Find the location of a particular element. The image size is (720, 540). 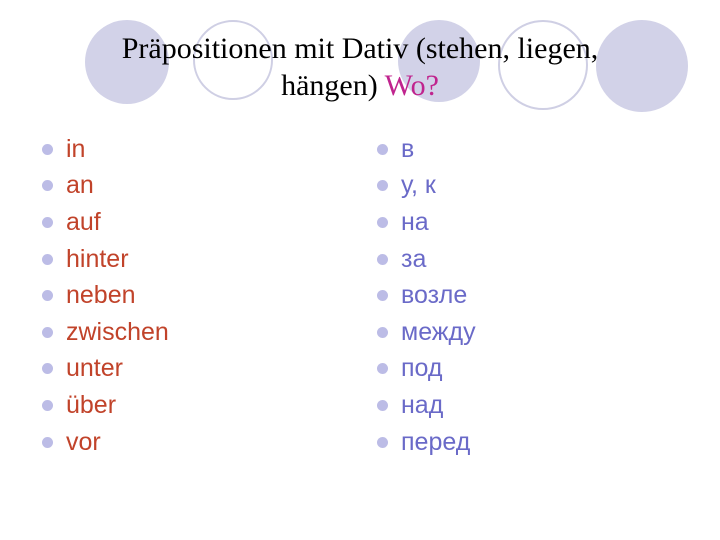

list-item: über is located at coordinates (192, 405).